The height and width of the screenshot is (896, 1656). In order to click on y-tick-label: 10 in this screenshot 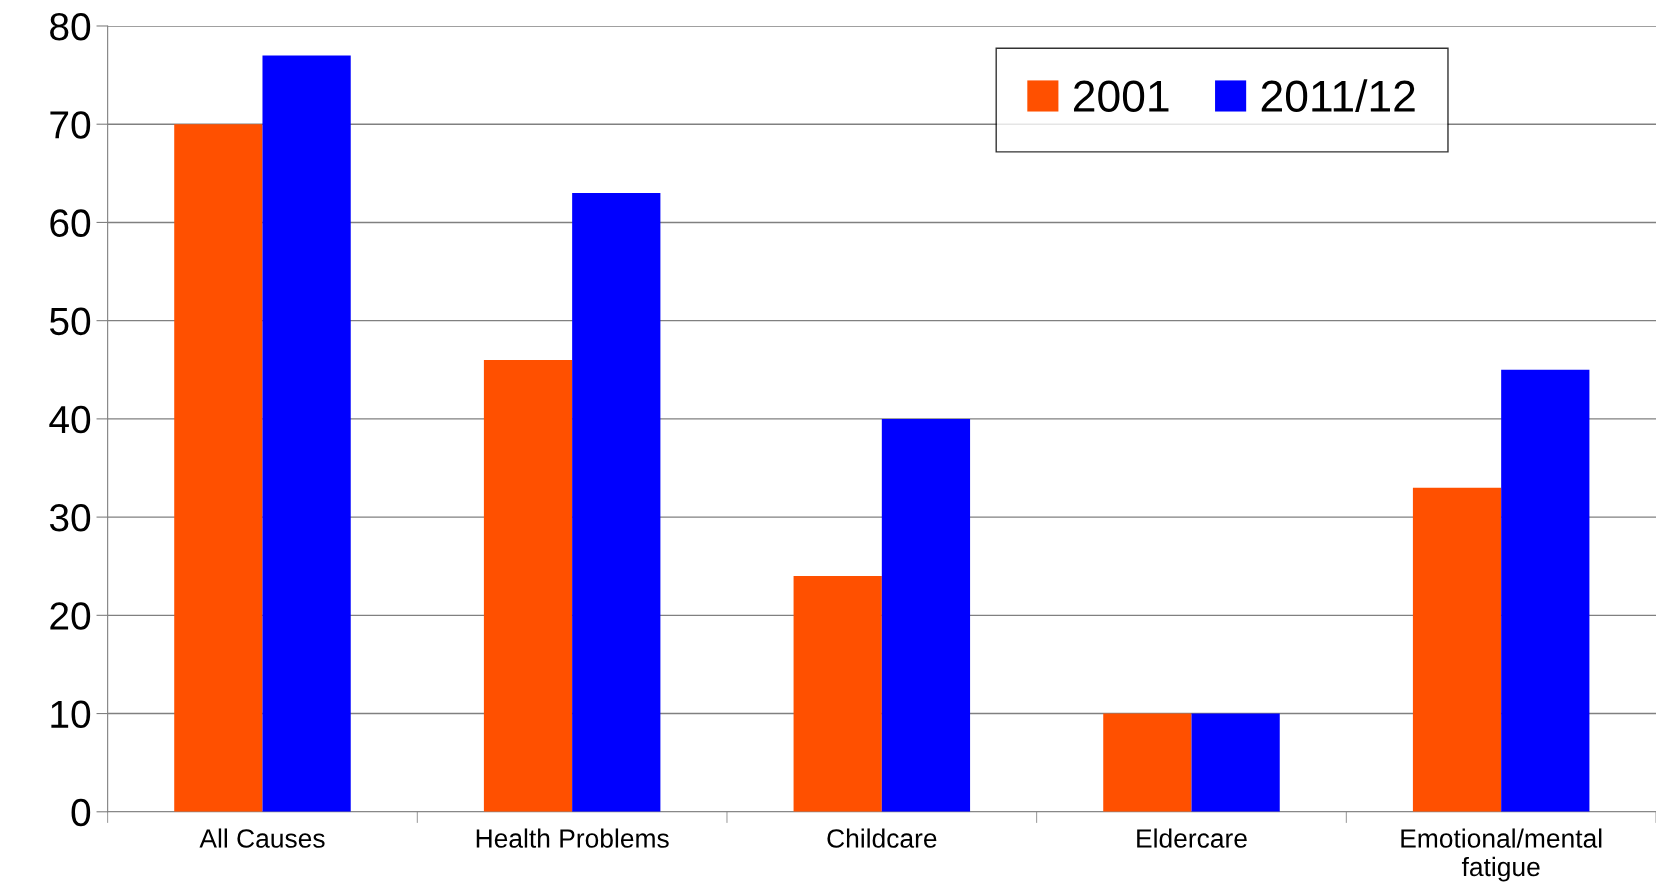, I will do `click(71, 714)`.